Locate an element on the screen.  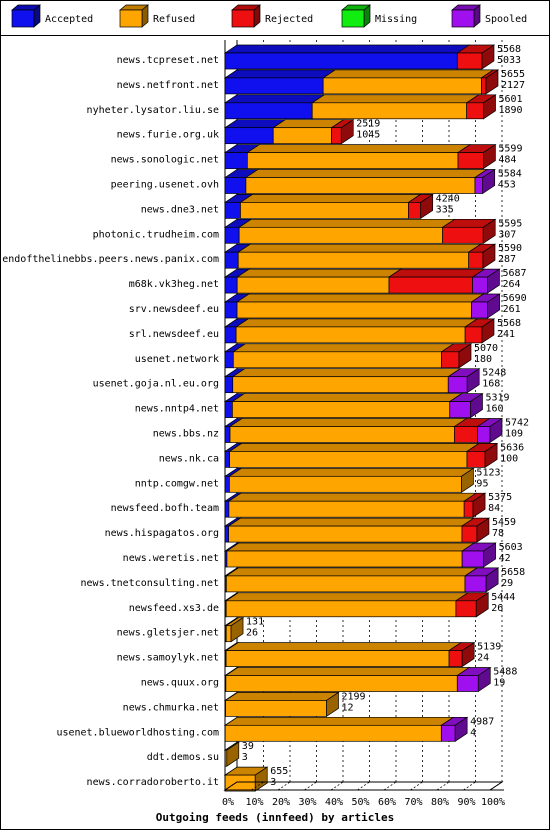
category-label: endofthelinebbs.peers.news.panix.com is located at coordinates (110, 259).